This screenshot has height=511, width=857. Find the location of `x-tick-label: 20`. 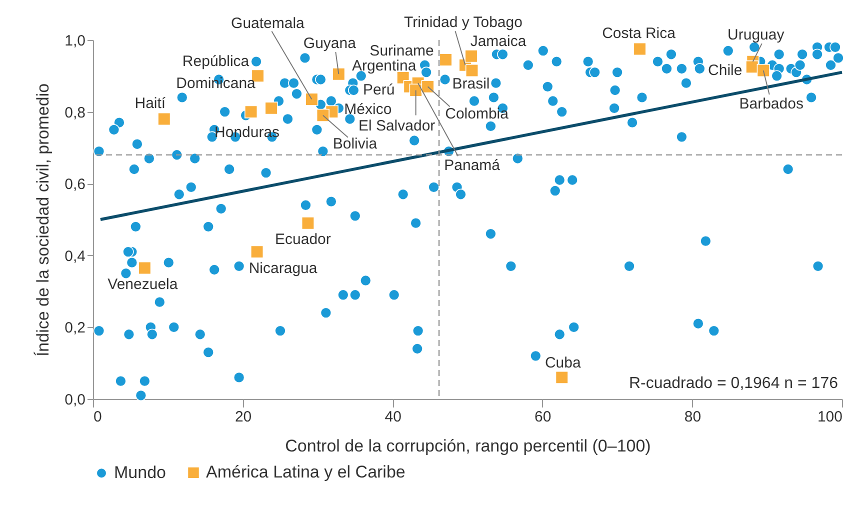

x-tick-label: 20 is located at coordinates (243, 417).